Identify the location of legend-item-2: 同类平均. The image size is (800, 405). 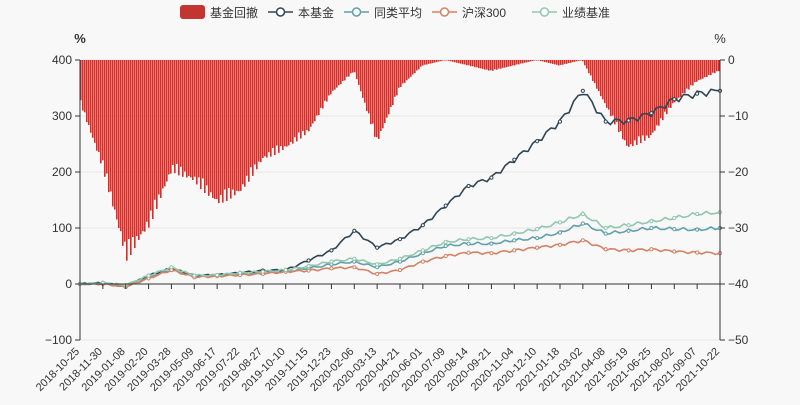
(383, 13).